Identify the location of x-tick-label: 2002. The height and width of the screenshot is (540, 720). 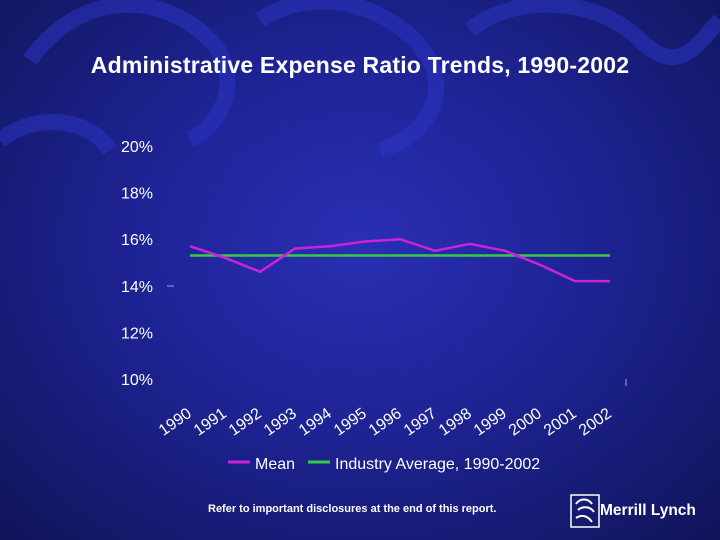
(595, 422).